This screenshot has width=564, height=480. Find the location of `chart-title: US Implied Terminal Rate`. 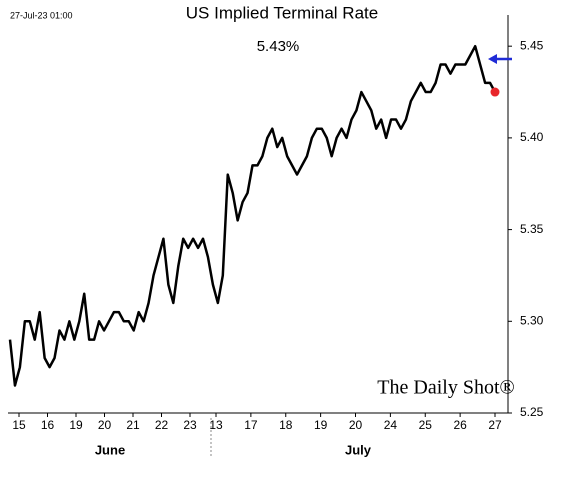

chart-title: US Implied Terminal Rate is located at coordinates (282, 12).